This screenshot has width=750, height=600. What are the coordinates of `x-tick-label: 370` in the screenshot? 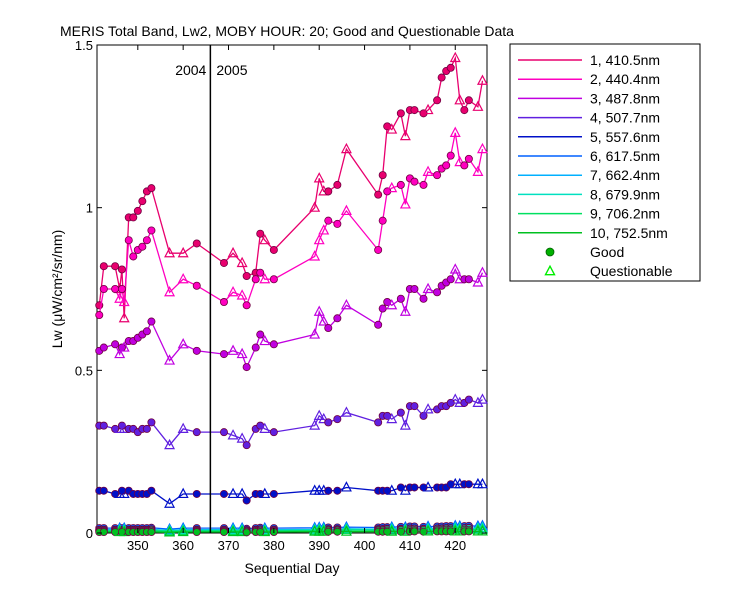 It's located at (229, 545).